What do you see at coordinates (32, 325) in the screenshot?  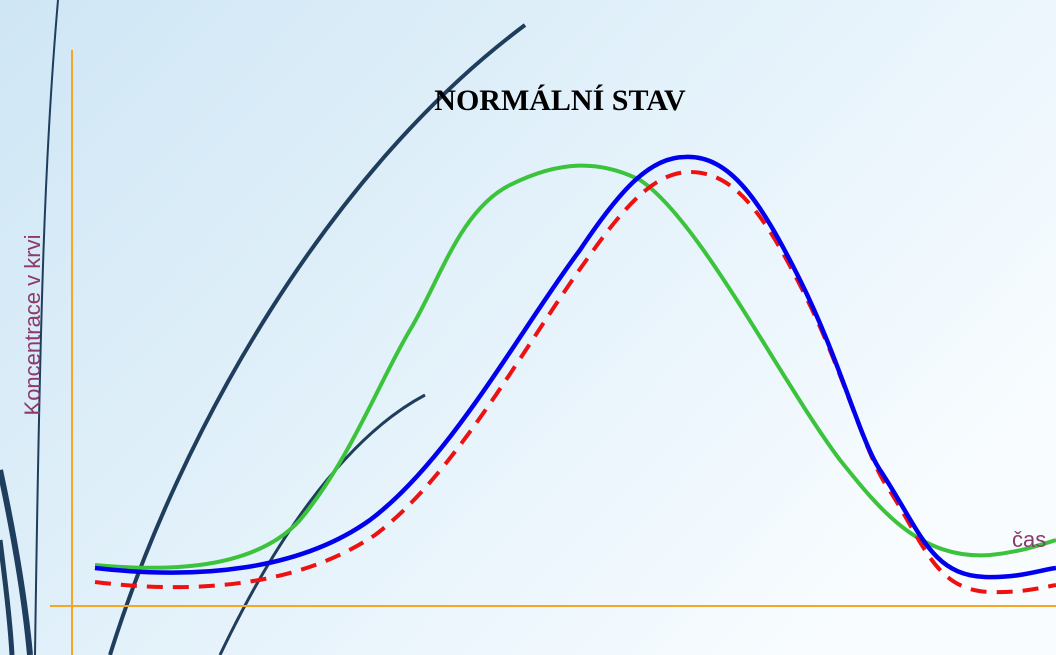 I see `y-axis-label: Koncentrace v krvi` at bounding box center [32, 325].